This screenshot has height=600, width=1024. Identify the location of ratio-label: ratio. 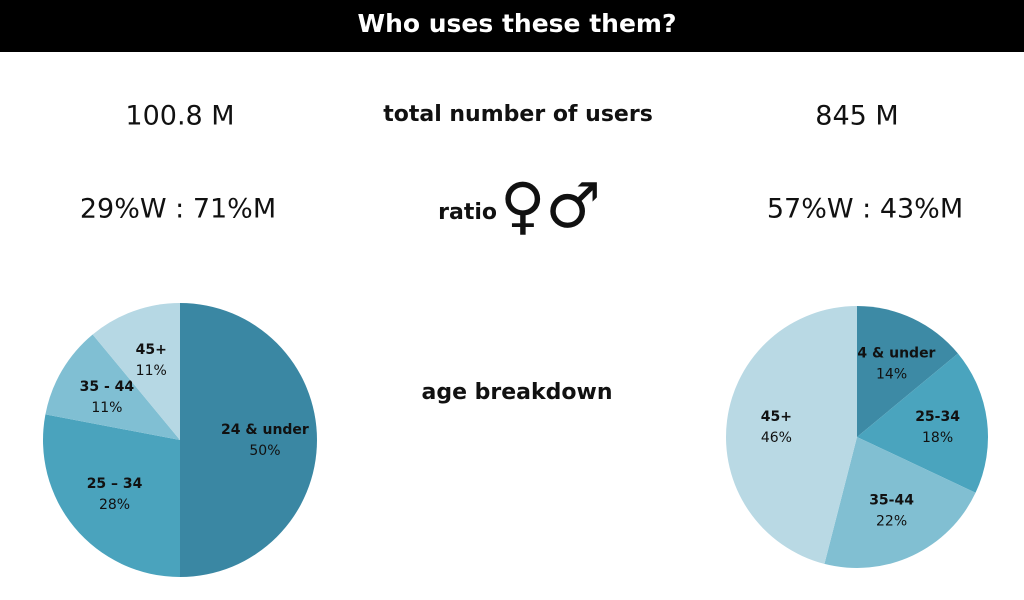
(467, 212).